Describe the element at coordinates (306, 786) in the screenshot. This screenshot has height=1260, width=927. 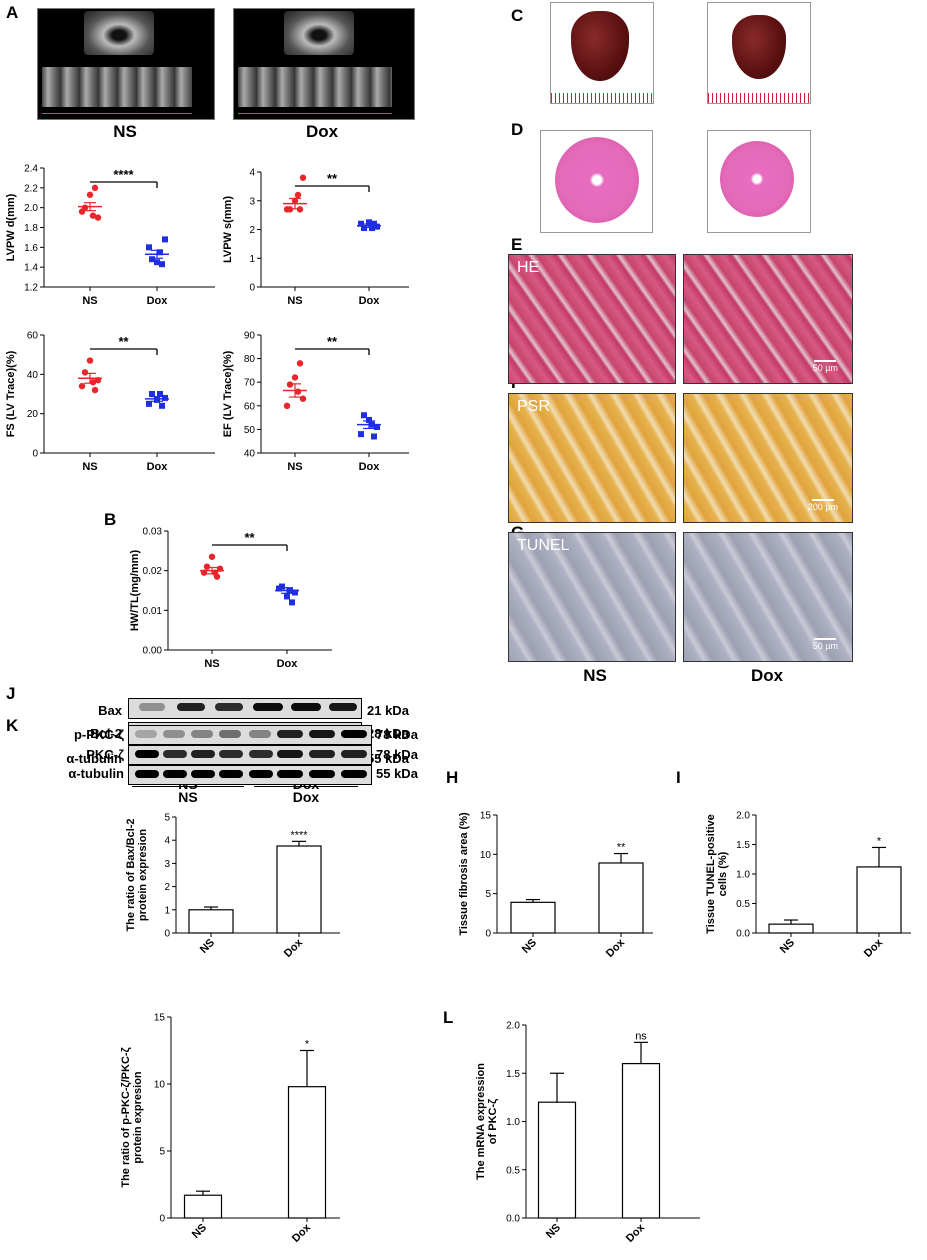
I see `blot-k-group-underline` at that location.